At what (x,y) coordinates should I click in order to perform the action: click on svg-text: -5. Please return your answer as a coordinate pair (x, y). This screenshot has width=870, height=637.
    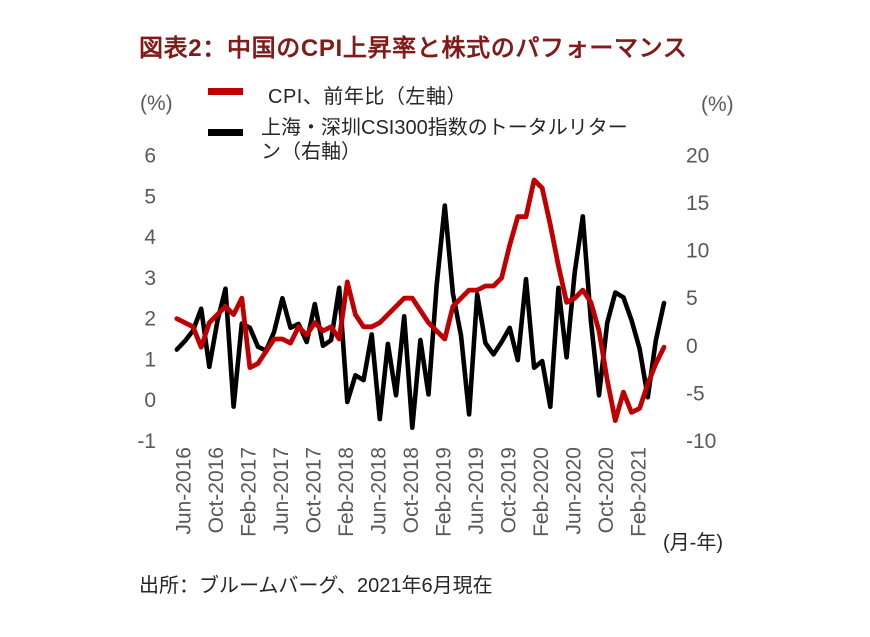
    Looking at the image, I should click on (695, 393).